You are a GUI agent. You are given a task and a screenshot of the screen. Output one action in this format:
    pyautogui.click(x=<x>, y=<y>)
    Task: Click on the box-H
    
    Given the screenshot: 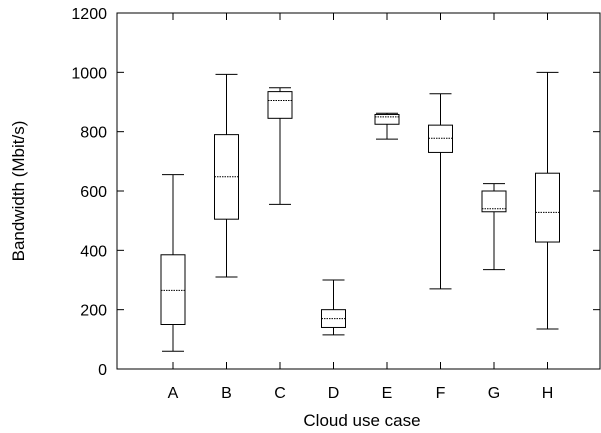 What is the action you would take?
    pyautogui.click(x=547, y=200)
    